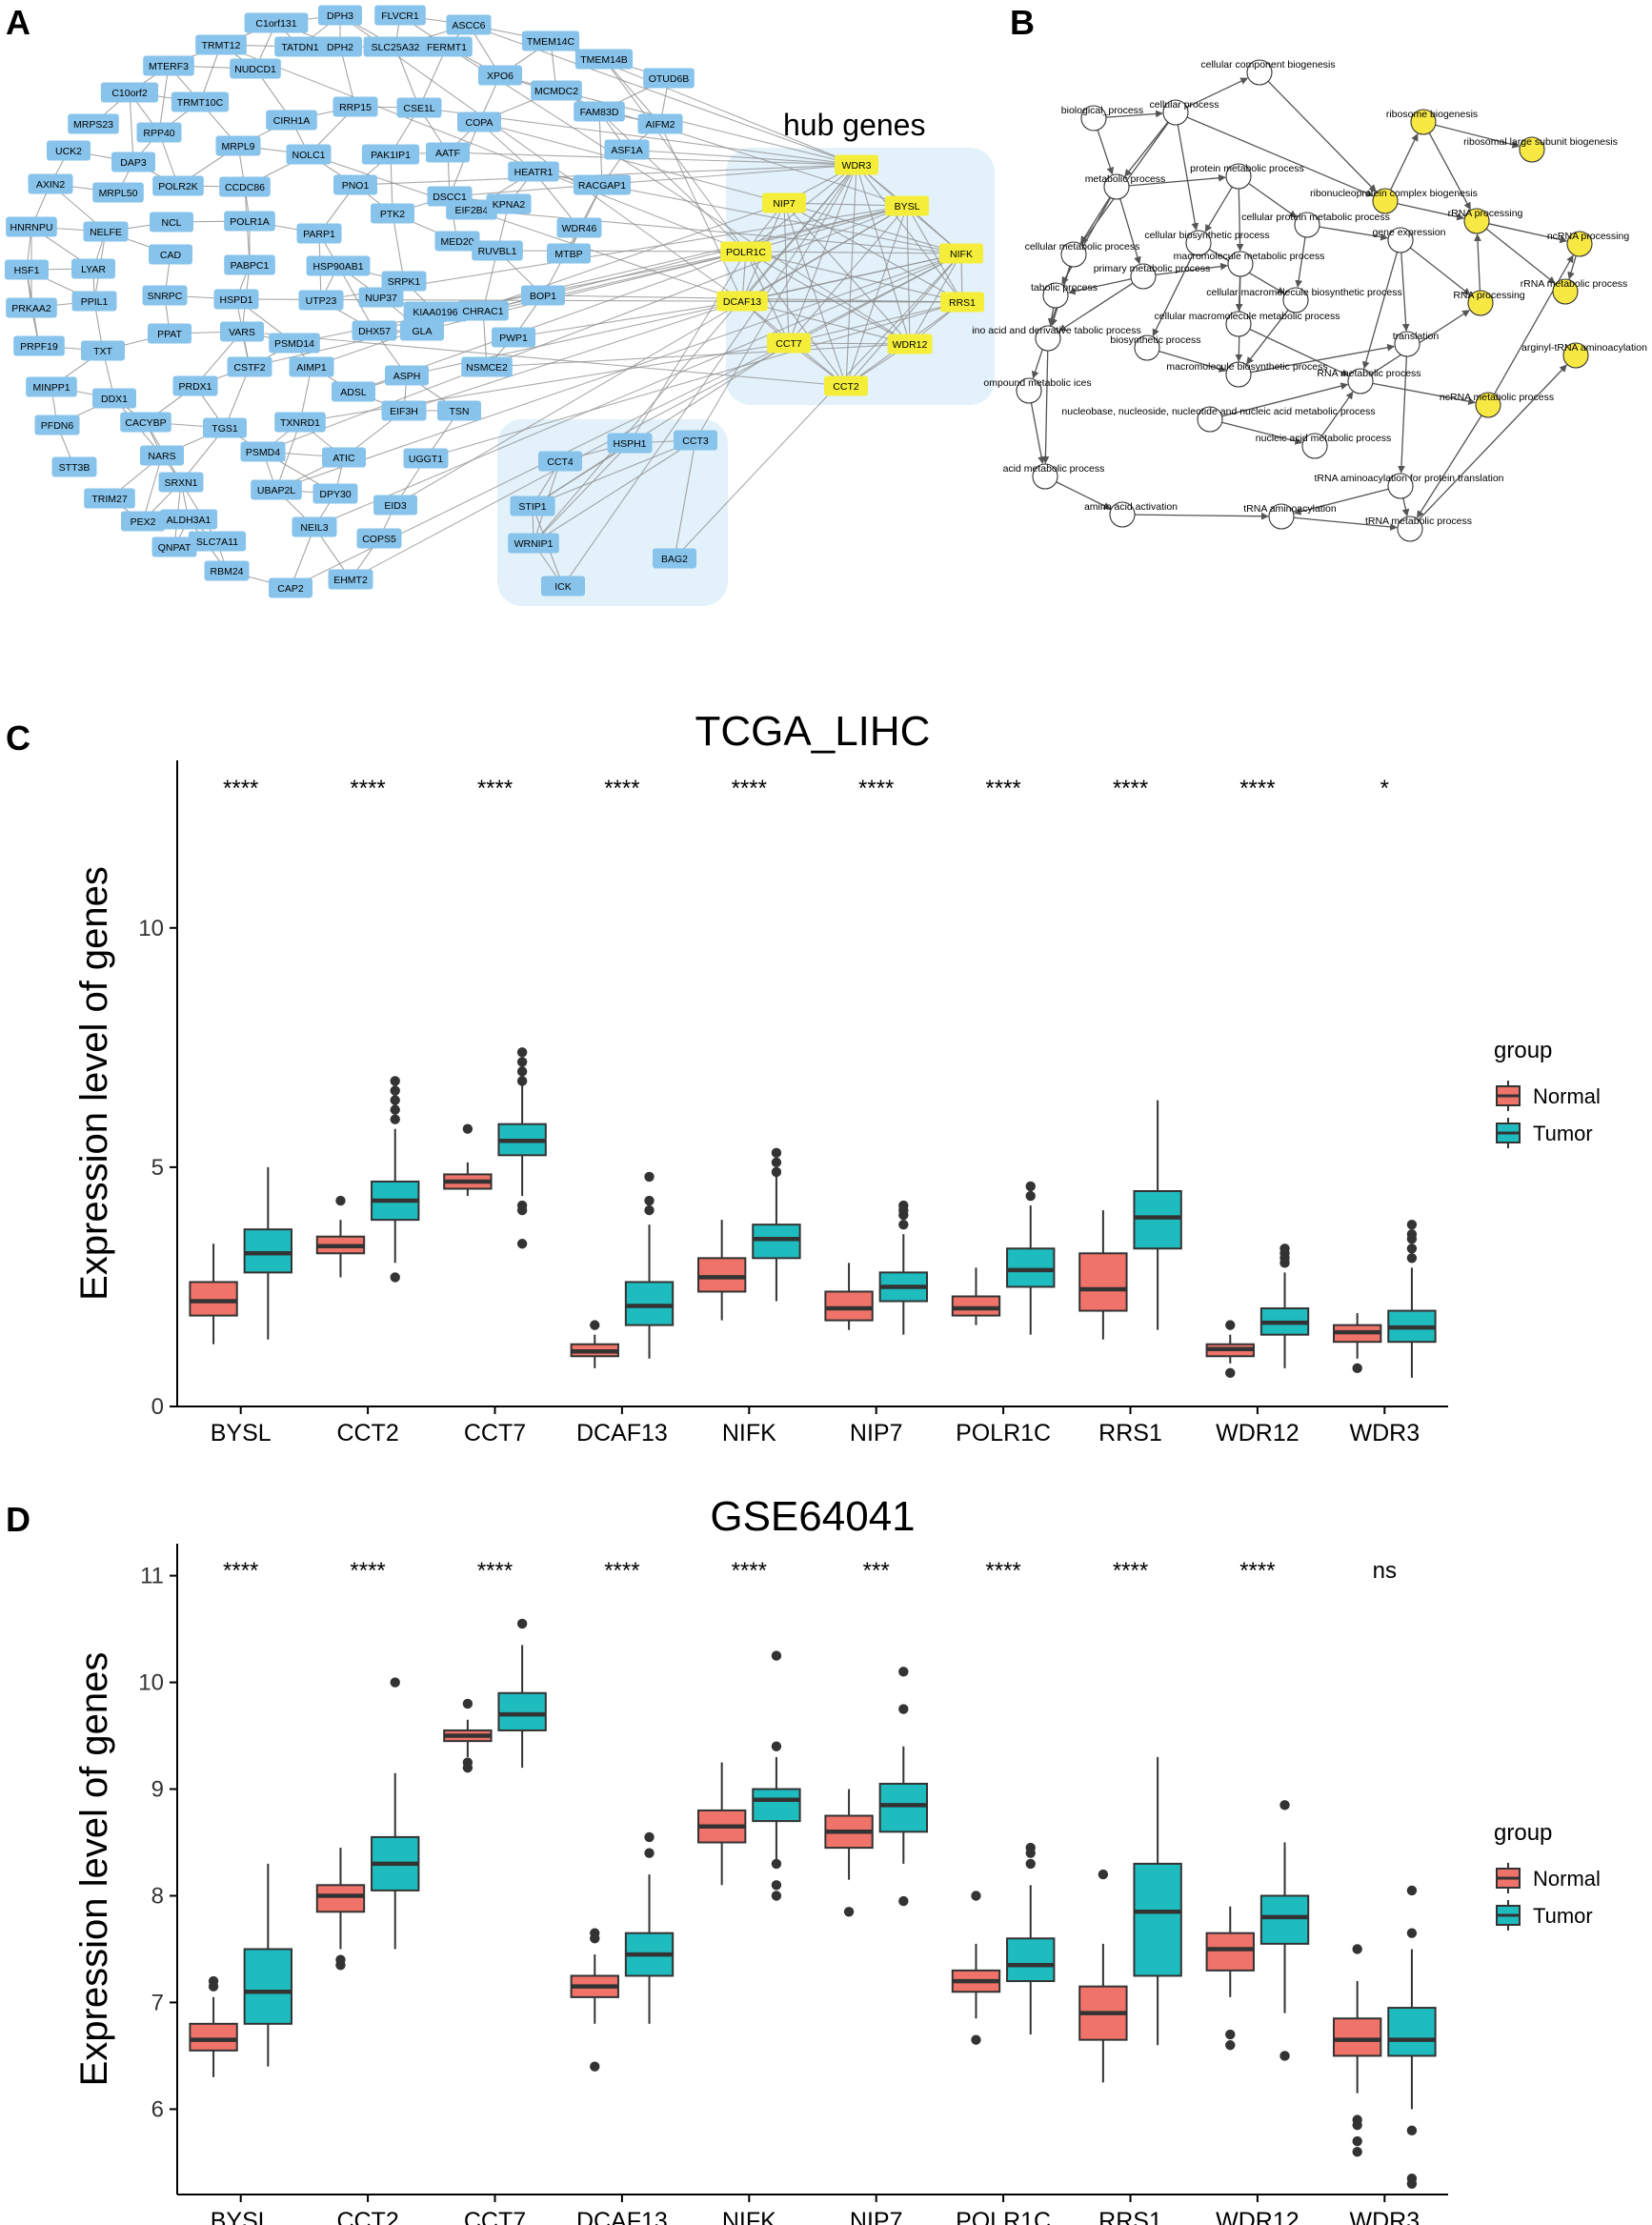 This screenshot has width=1652, height=2225. What do you see at coordinates (238, 145) in the screenshot?
I see `gene-node: MRPL9` at bounding box center [238, 145].